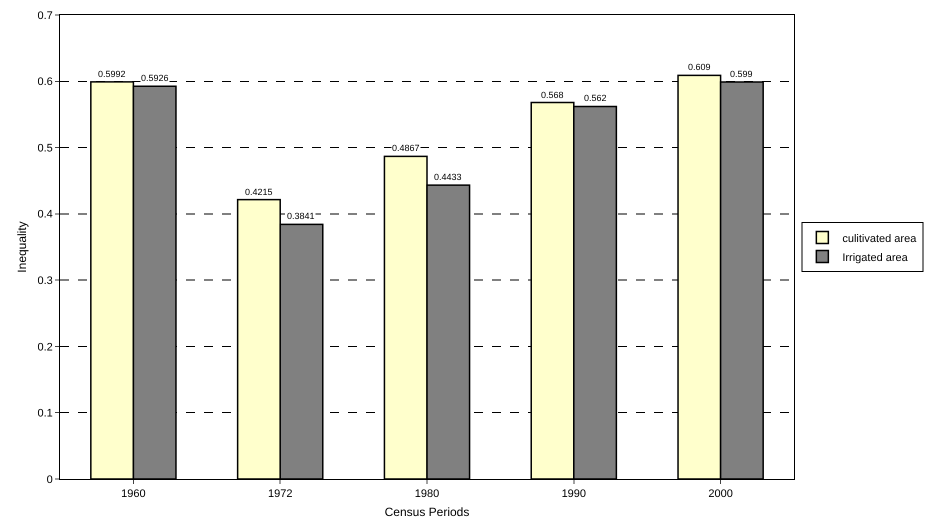 This screenshot has width=935, height=529. What do you see at coordinates (741, 74) in the screenshot?
I see `data-label: 0.599` at bounding box center [741, 74].